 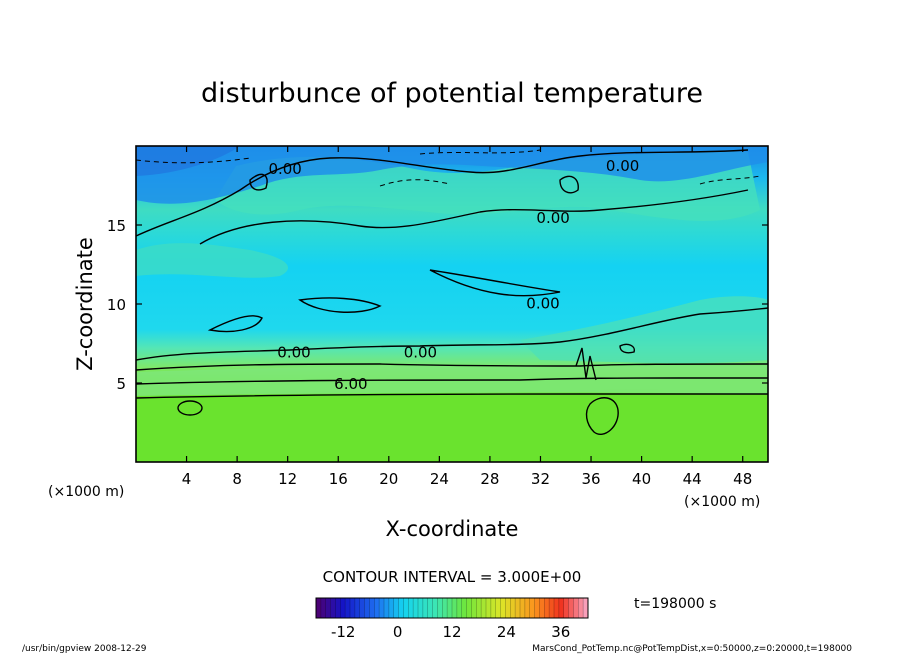 What do you see at coordinates (212, 260) in the screenshot?
I see `left-band-patch` at bounding box center [212, 260].